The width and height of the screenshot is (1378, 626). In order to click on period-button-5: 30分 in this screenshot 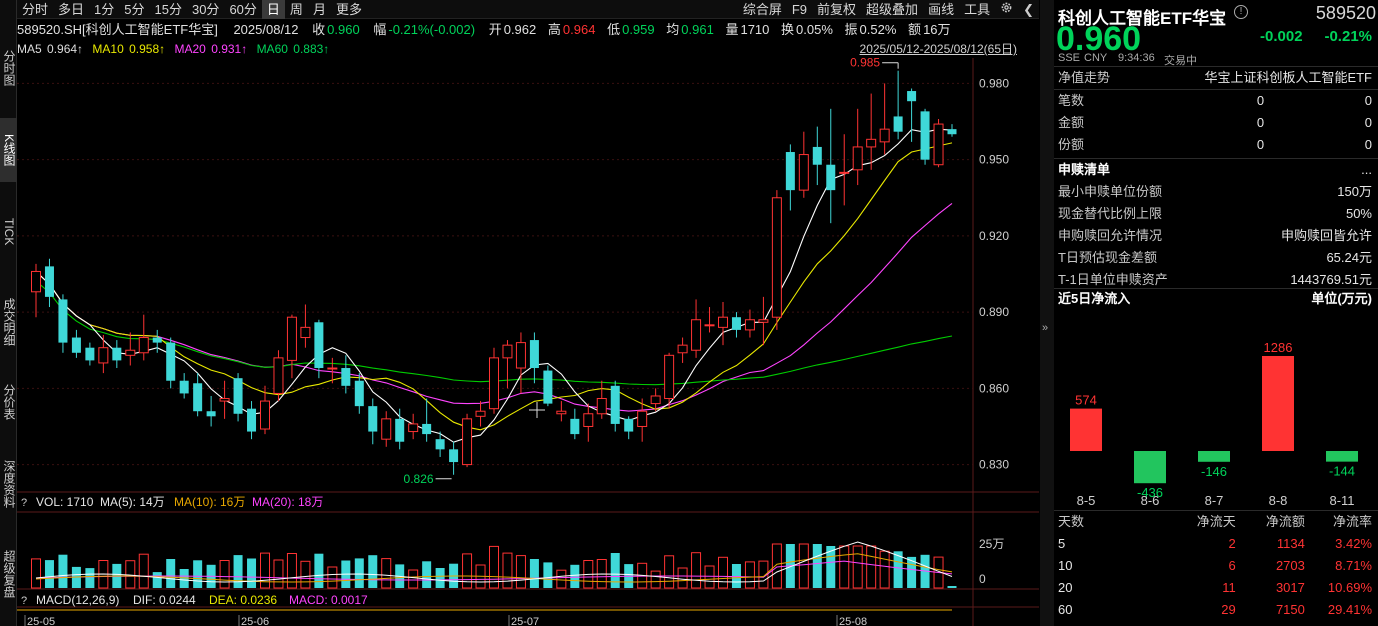, I will do `click(205, 9)`.